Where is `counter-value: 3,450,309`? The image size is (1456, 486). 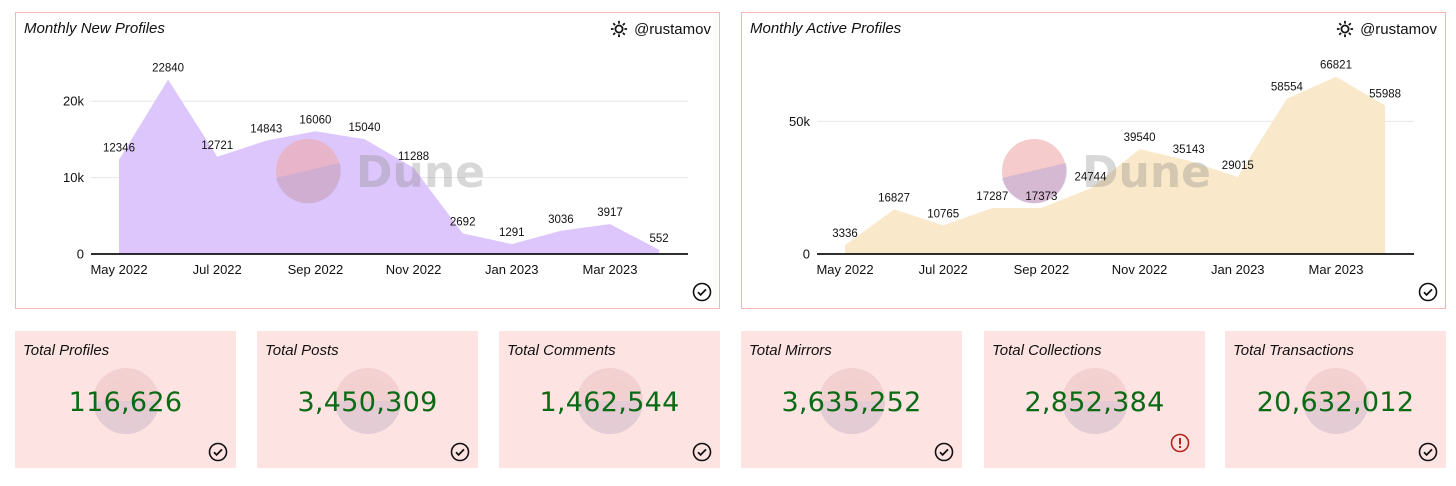
counter-value: 3,450,309 is located at coordinates (367, 402).